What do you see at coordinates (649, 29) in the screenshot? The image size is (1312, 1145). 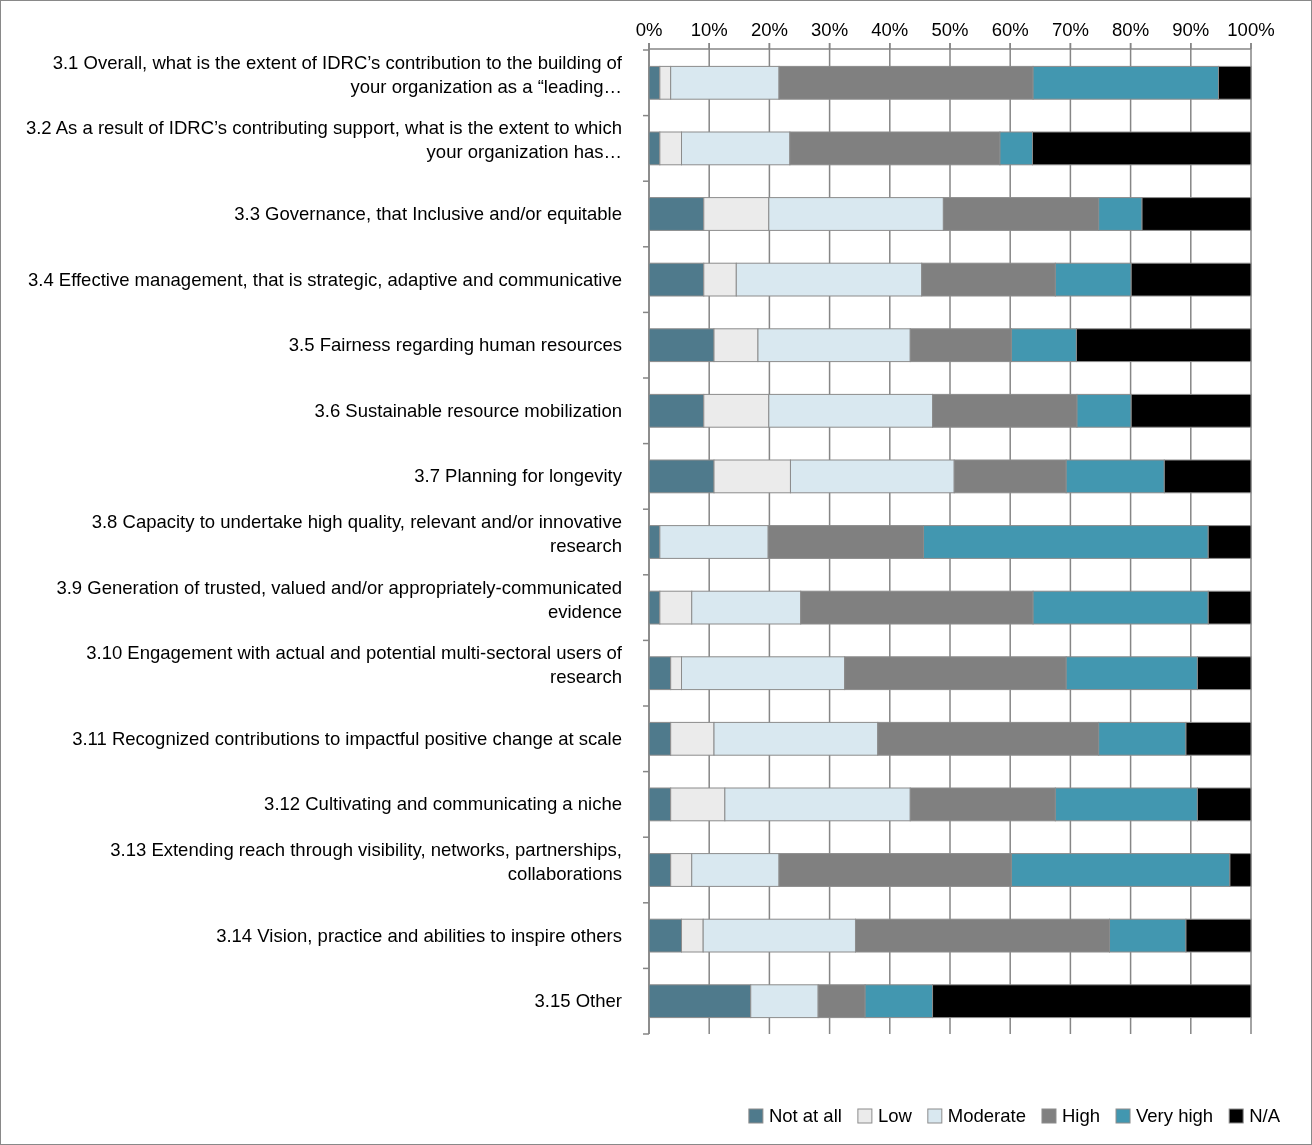 I see `x-tick-label: 0%` at bounding box center [649, 29].